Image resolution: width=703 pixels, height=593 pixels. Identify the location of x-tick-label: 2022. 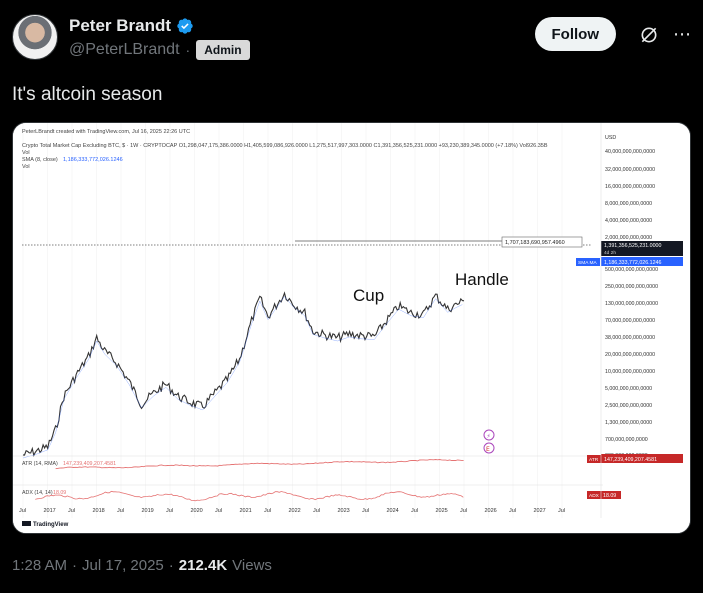
(295, 511).